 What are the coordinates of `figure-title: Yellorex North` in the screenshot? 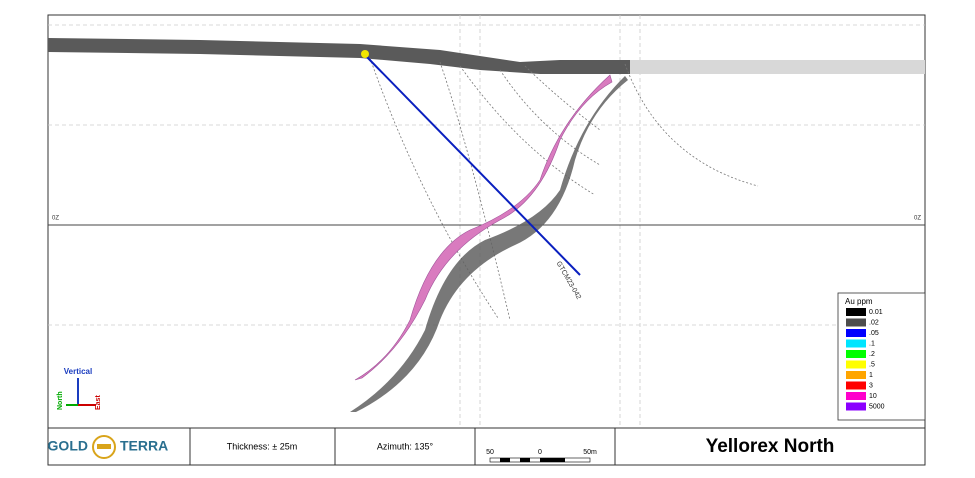 It's located at (770, 446).